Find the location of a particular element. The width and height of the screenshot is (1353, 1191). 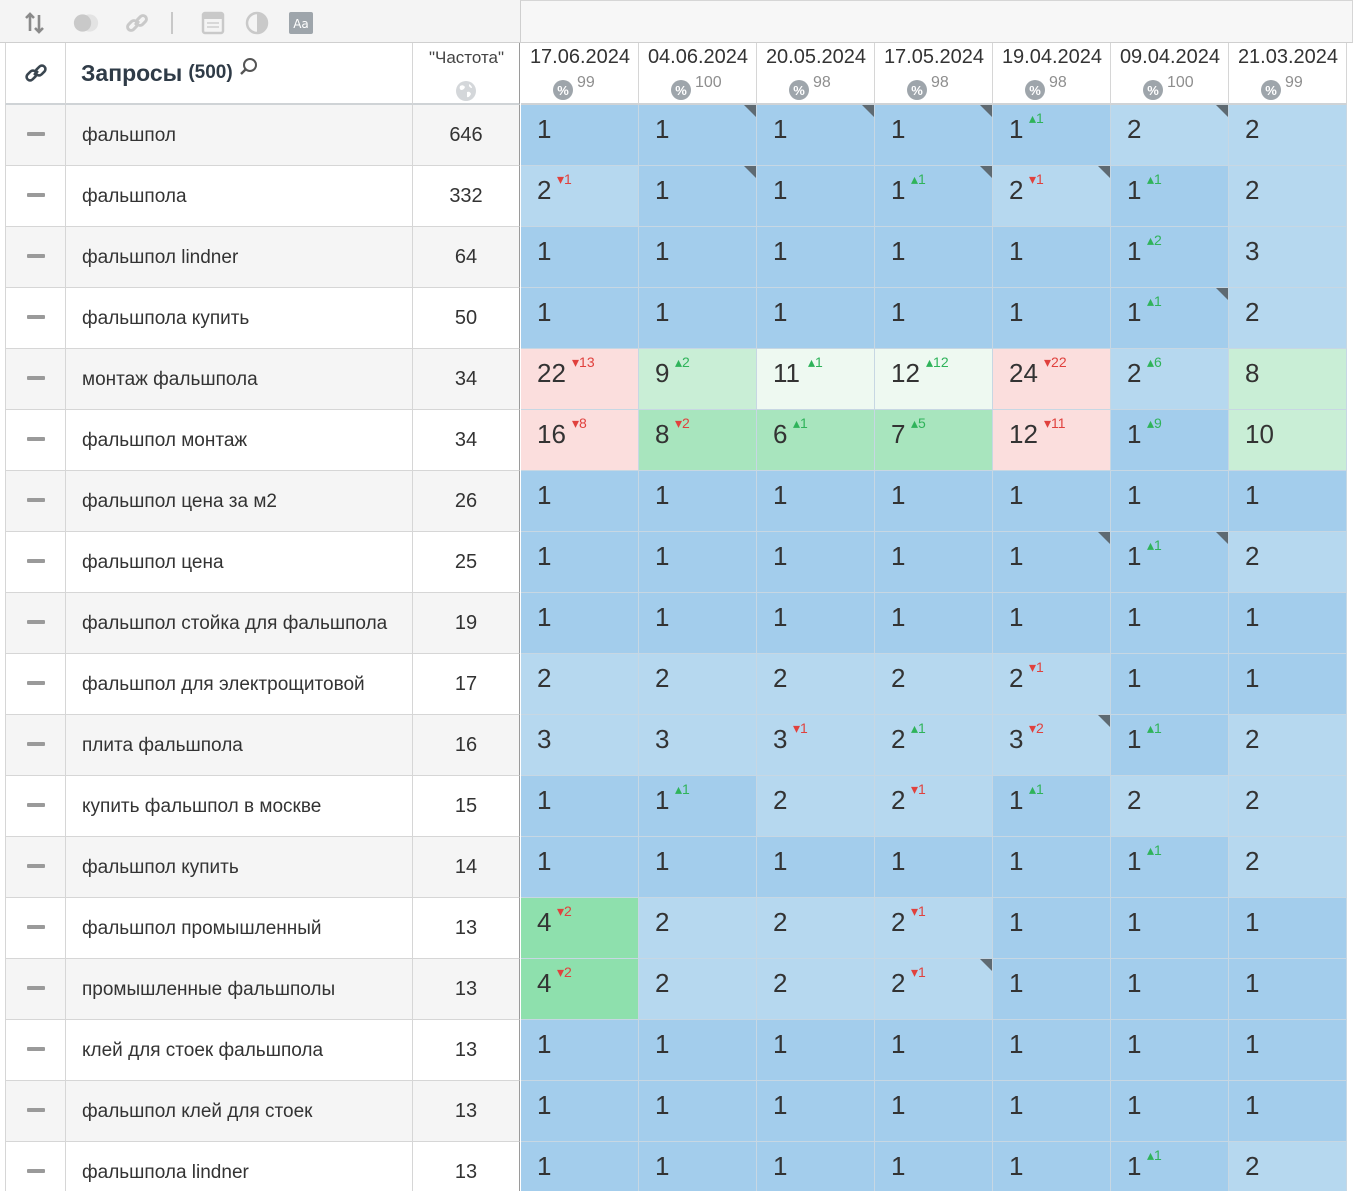

position-cell: 11 ▴1 is located at coordinates (816, 379).